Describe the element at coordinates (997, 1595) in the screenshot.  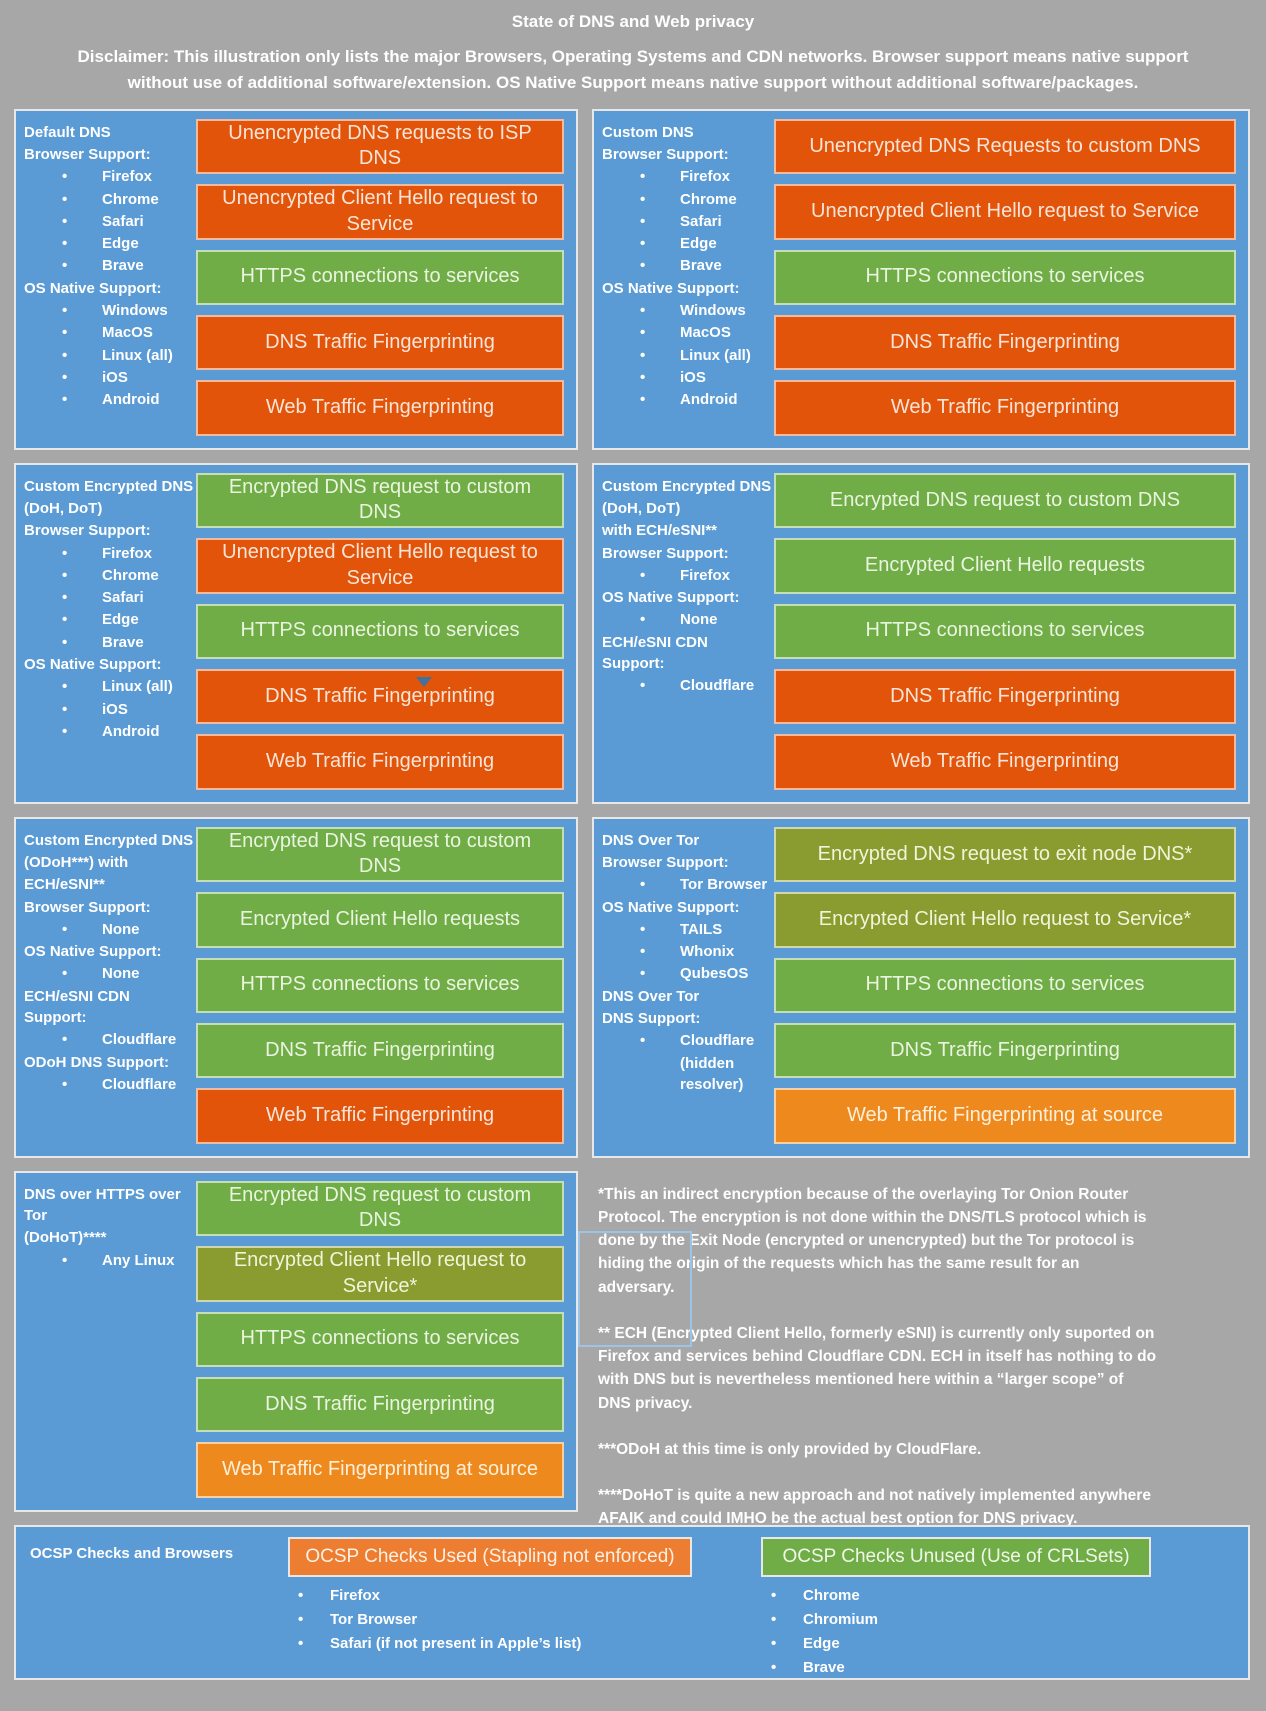
I see `ocsp-list-item: Chrome` at that location.